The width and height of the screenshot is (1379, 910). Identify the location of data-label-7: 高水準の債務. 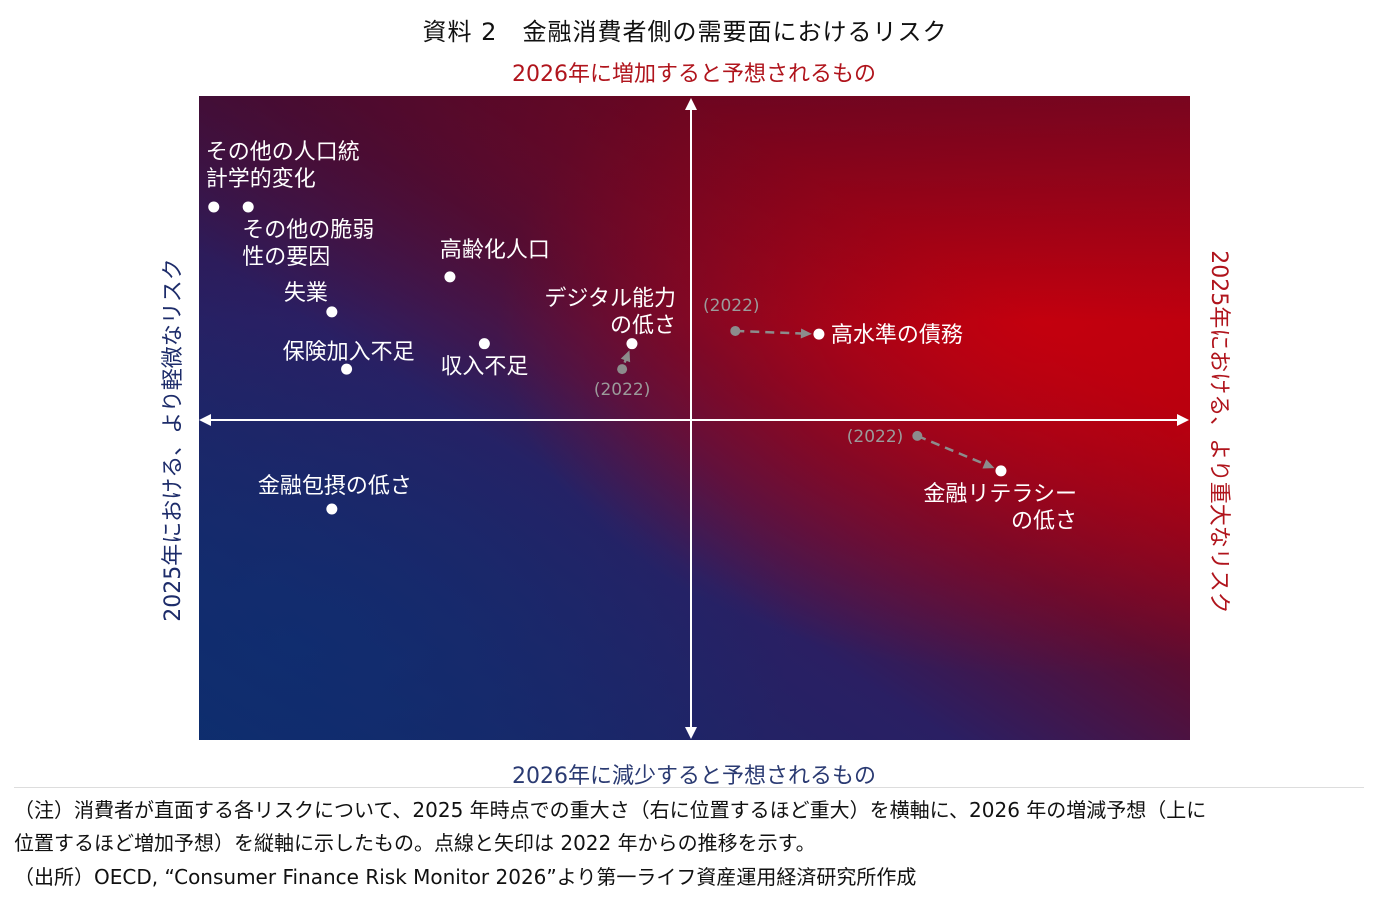
(897, 335).